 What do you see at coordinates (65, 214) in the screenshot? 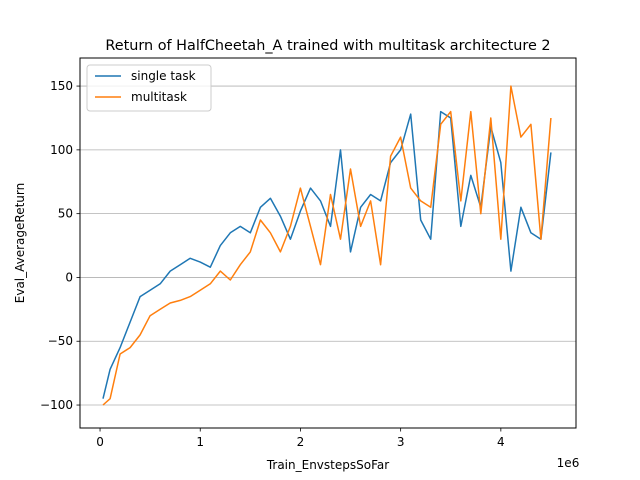
I see `y-tick-label: 50` at bounding box center [65, 214].